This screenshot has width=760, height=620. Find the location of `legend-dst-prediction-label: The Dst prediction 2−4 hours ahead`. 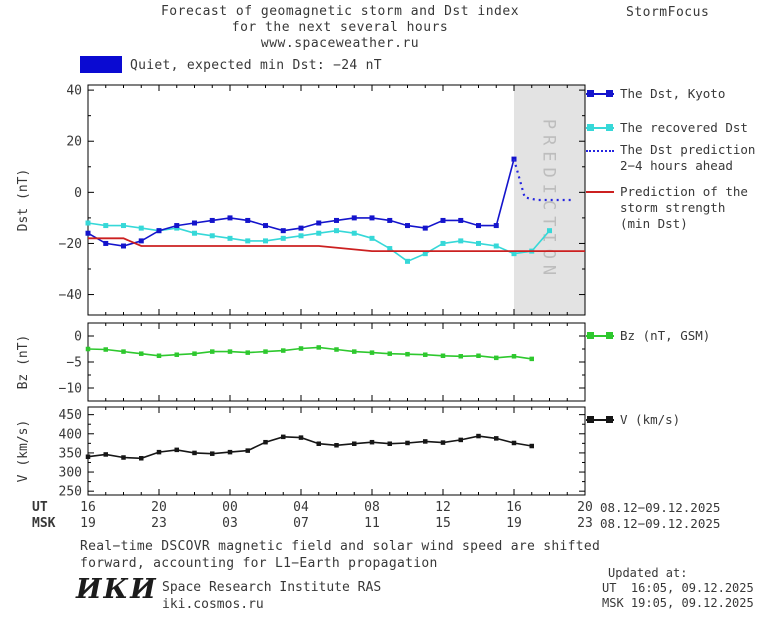

legend-dst-prediction-label: The Dst prediction 2−4 hours ahead is located at coordinates (687, 158).